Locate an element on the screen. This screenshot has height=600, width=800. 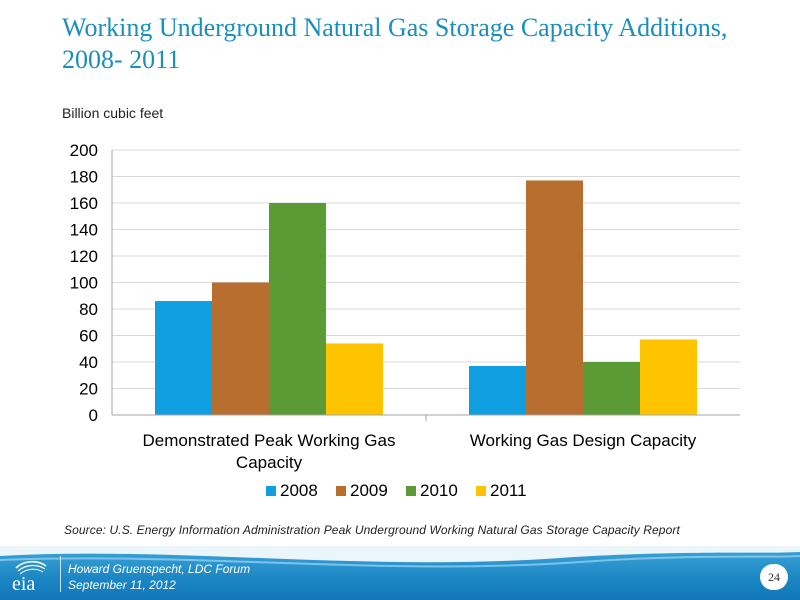
y-tick-label: 200 is located at coordinates (84, 150).